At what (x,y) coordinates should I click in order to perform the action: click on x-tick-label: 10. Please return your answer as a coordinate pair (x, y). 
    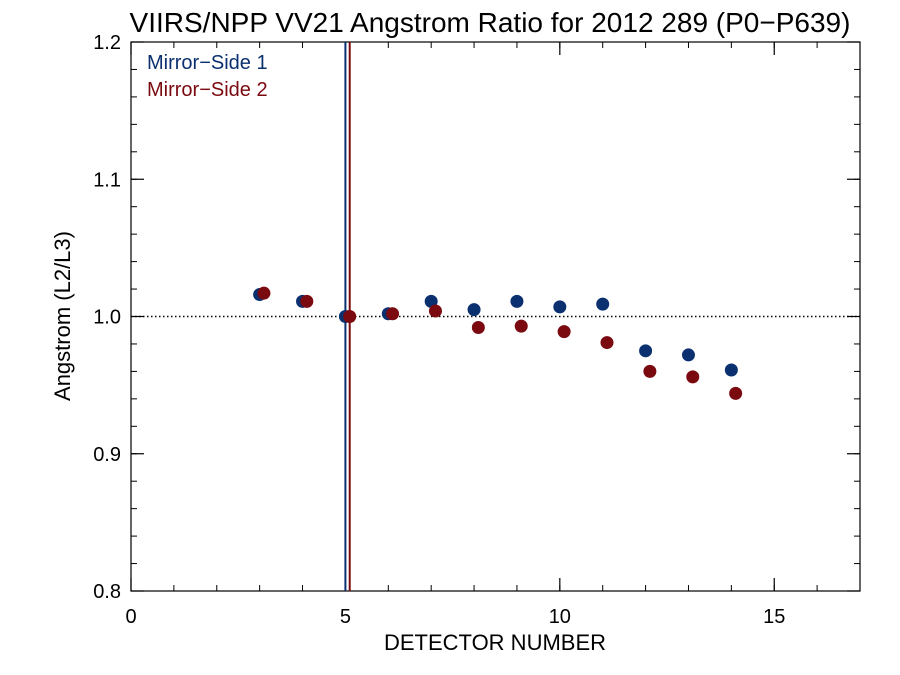
    Looking at the image, I should click on (560, 617).